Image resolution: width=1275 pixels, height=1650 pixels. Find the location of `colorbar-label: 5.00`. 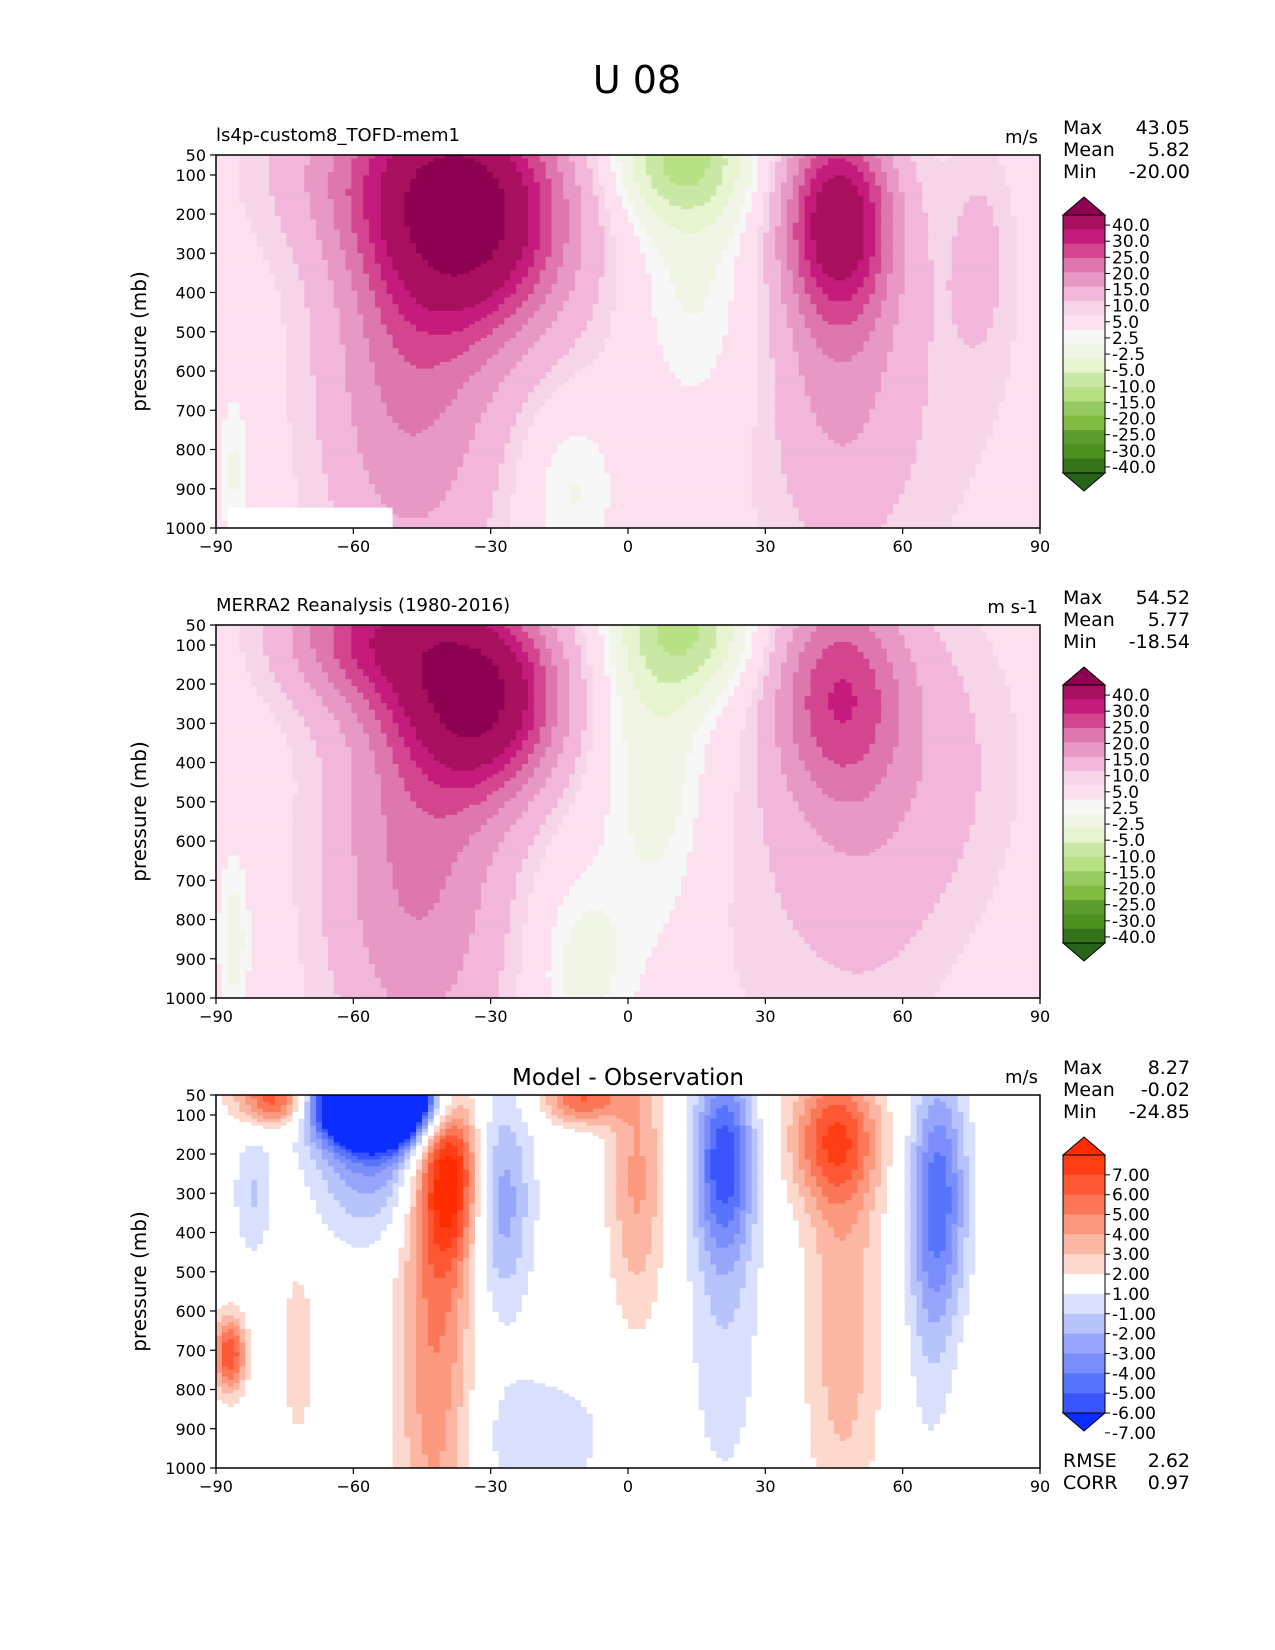

colorbar-label: 5.00 is located at coordinates (1131, 1216).